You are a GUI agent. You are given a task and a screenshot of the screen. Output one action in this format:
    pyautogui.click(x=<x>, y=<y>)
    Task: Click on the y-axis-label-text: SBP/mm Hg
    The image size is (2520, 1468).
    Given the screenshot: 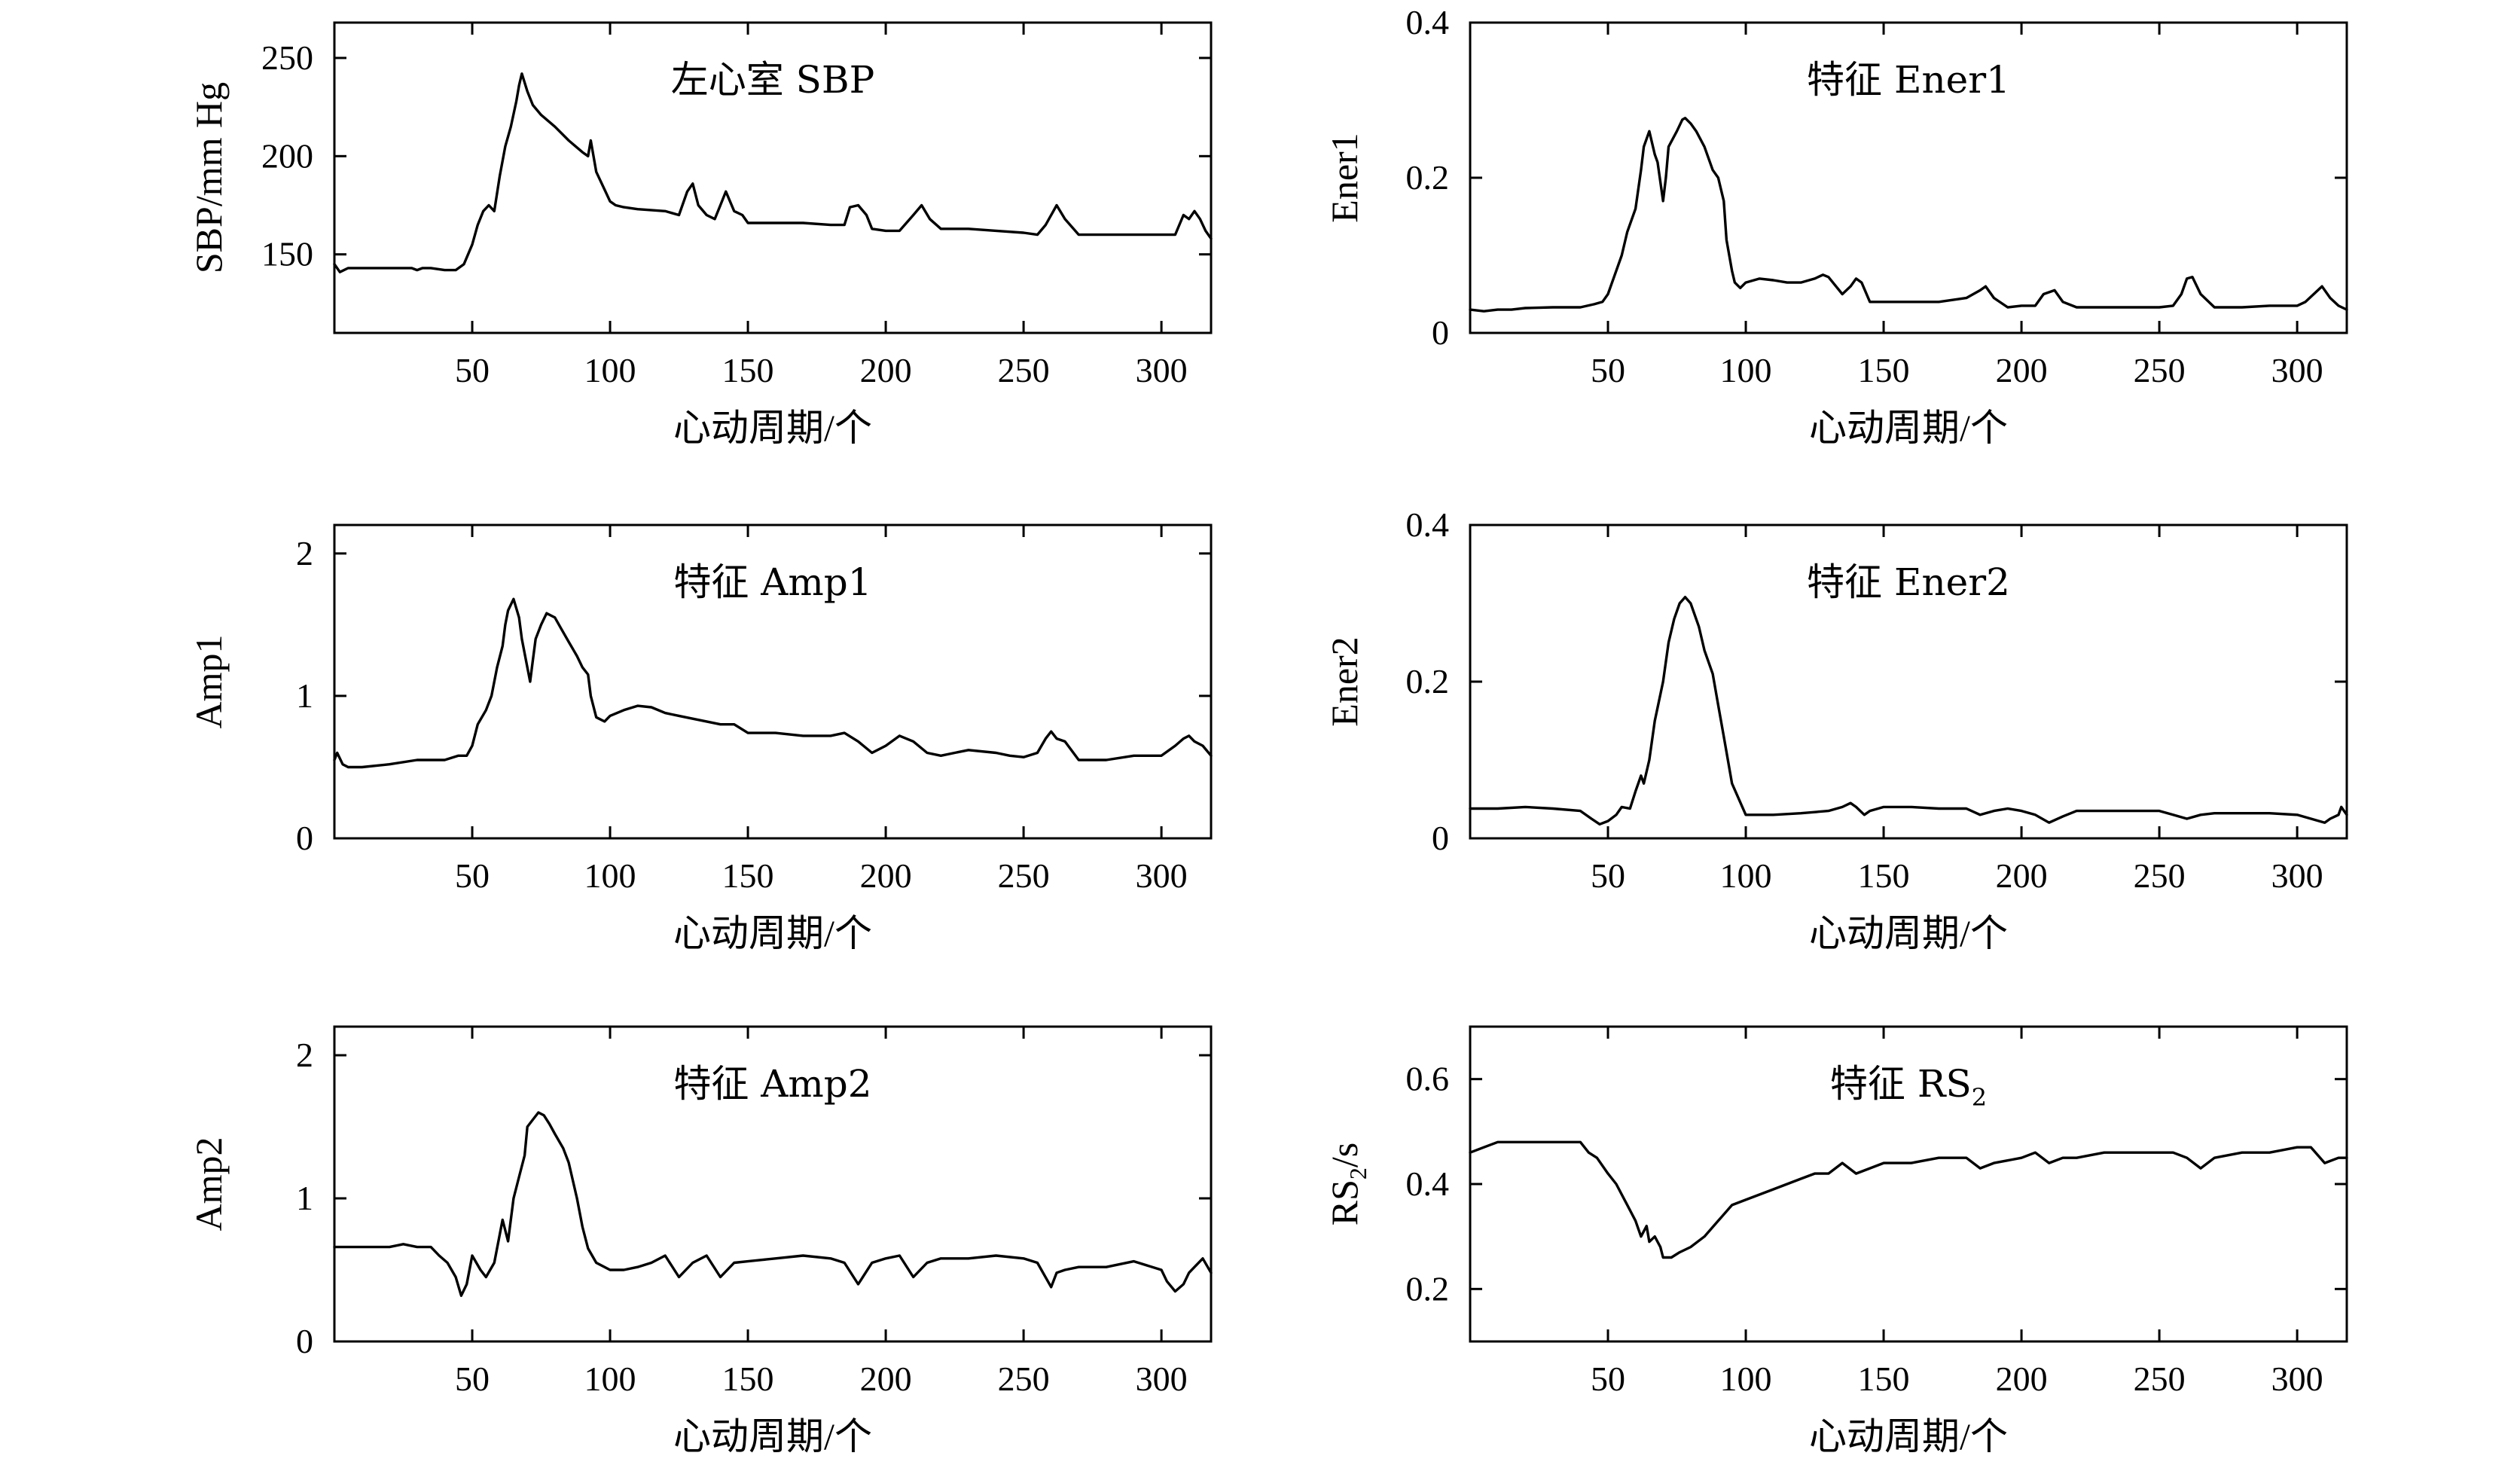 What is the action you would take?
    pyautogui.click(x=209, y=178)
    